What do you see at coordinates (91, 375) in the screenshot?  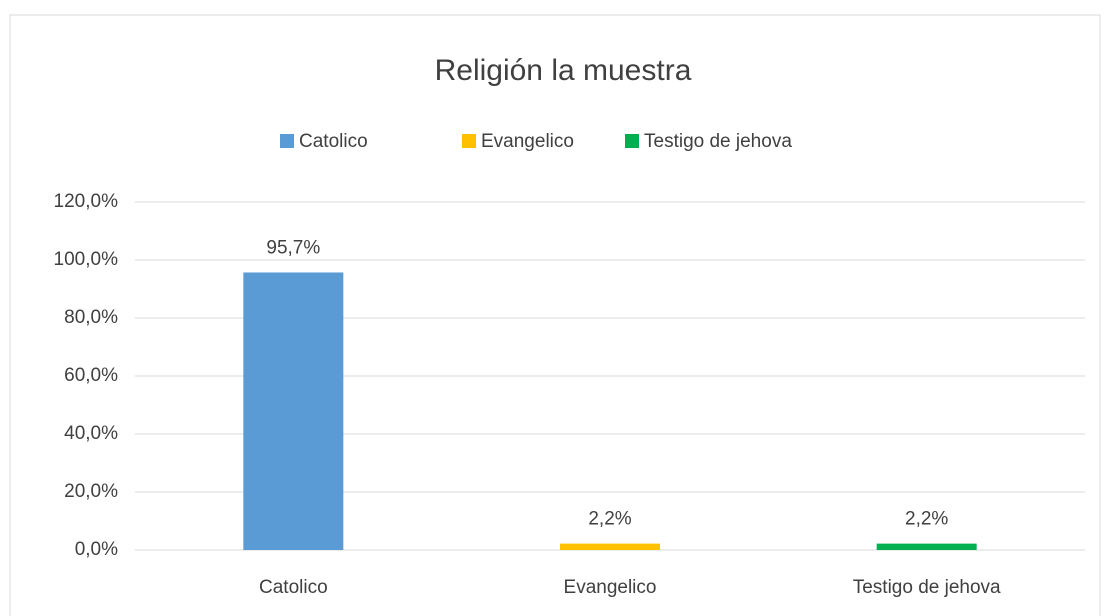 I see `y-tick-label: 60,0%` at bounding box center [91, 375].